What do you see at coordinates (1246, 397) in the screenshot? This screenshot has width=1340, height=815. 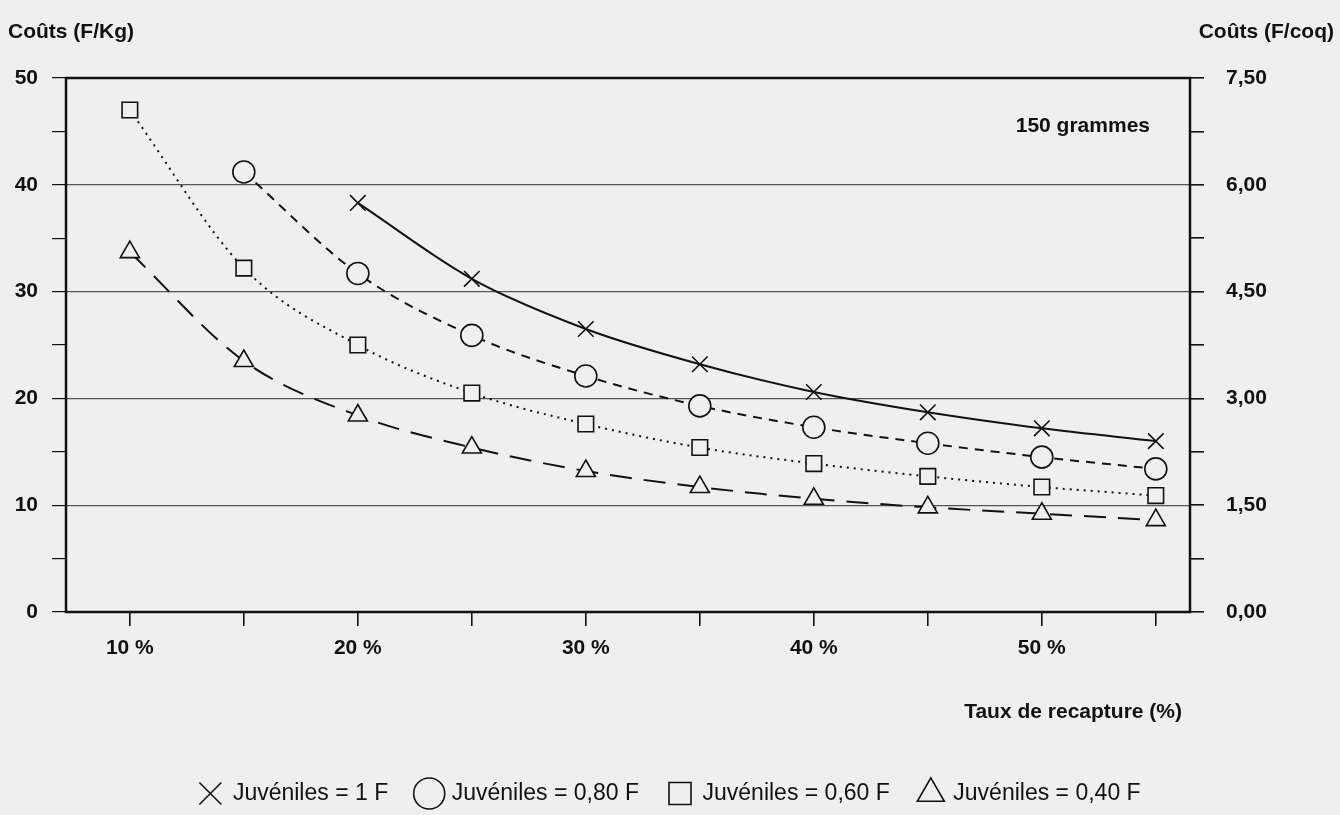 I see `y2-tick-label: 3,00` at bounding box center [1246, 397].